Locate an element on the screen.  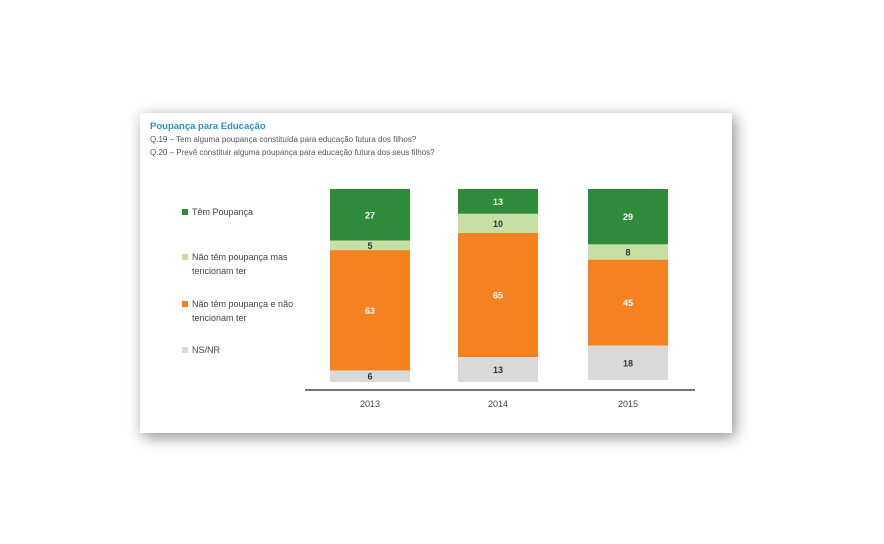
legend-item-nsnr: NS/NR is located at coordinates (252, 350).